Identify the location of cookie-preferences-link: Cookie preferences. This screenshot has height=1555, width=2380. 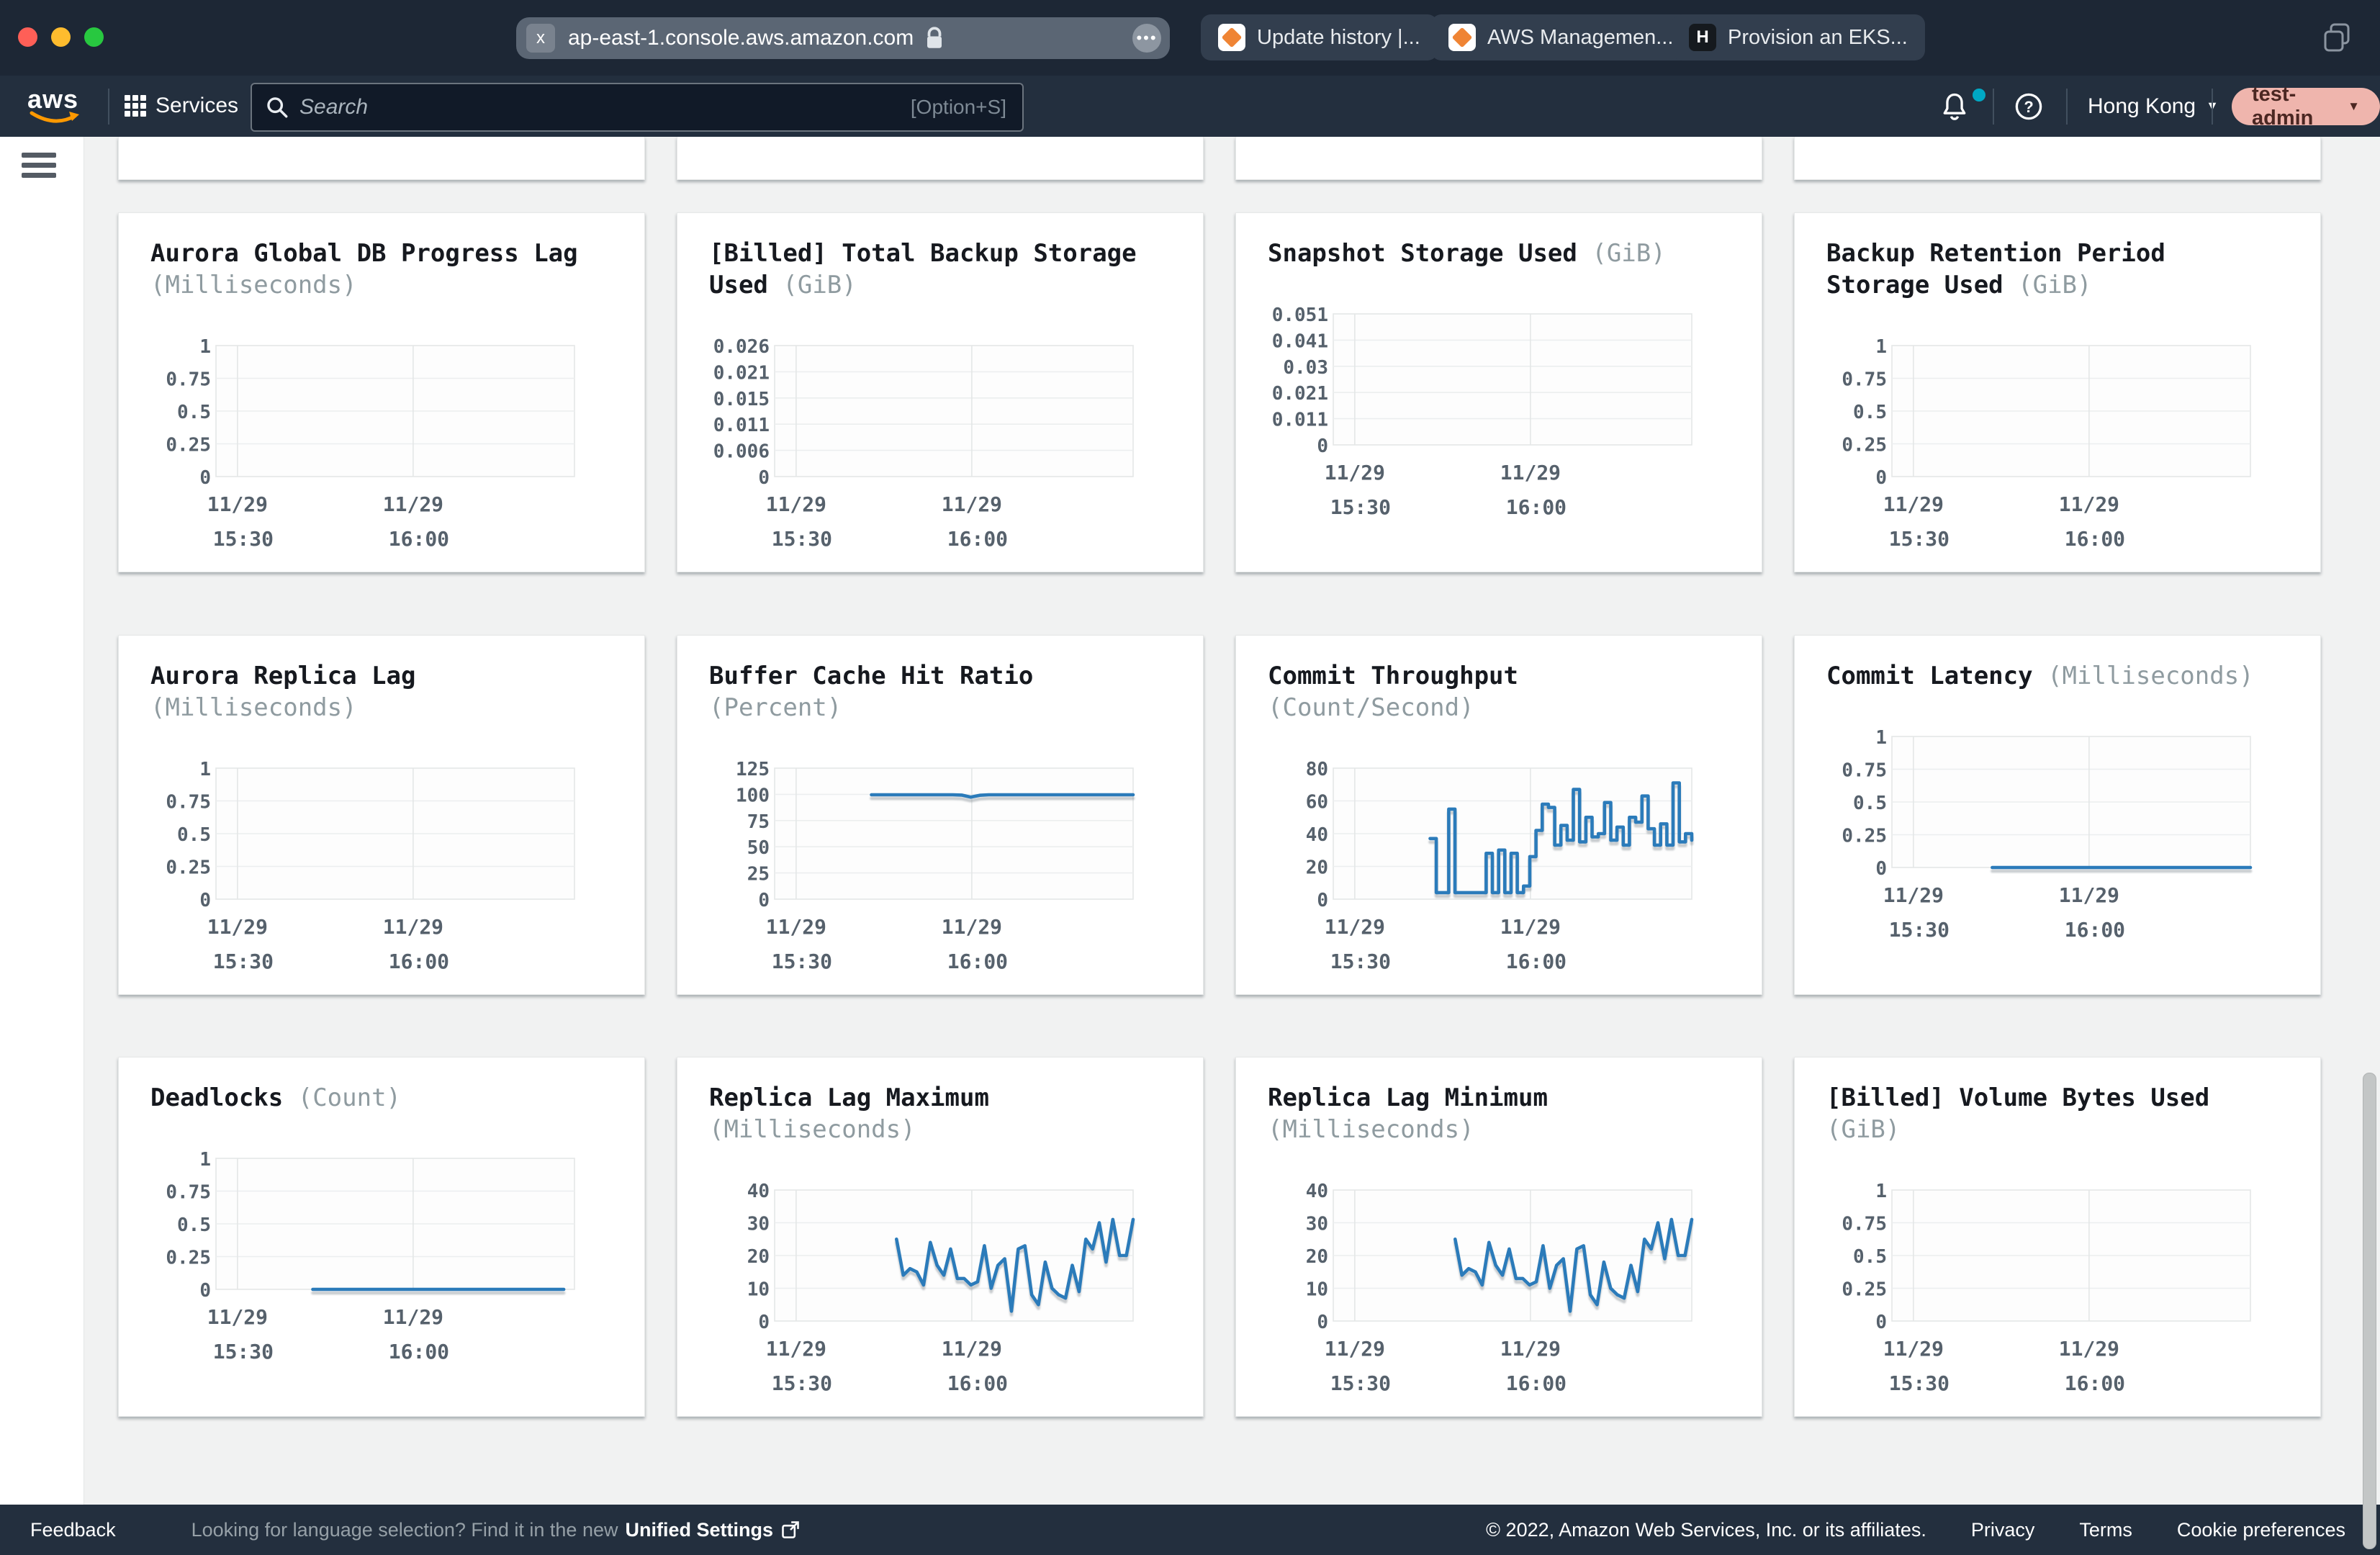
(2260, 1529).